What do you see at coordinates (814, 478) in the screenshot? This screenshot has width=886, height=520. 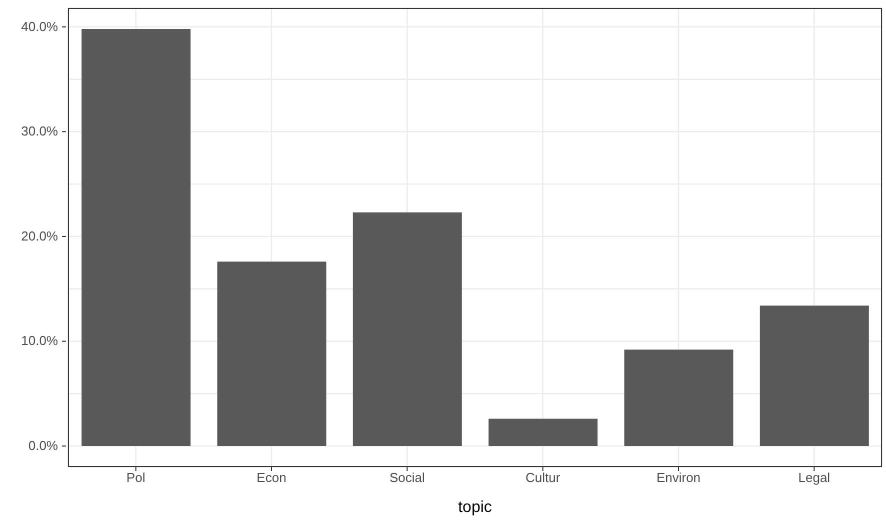 I see `x-tick-label: Legal` at bounding box center [814, 478].